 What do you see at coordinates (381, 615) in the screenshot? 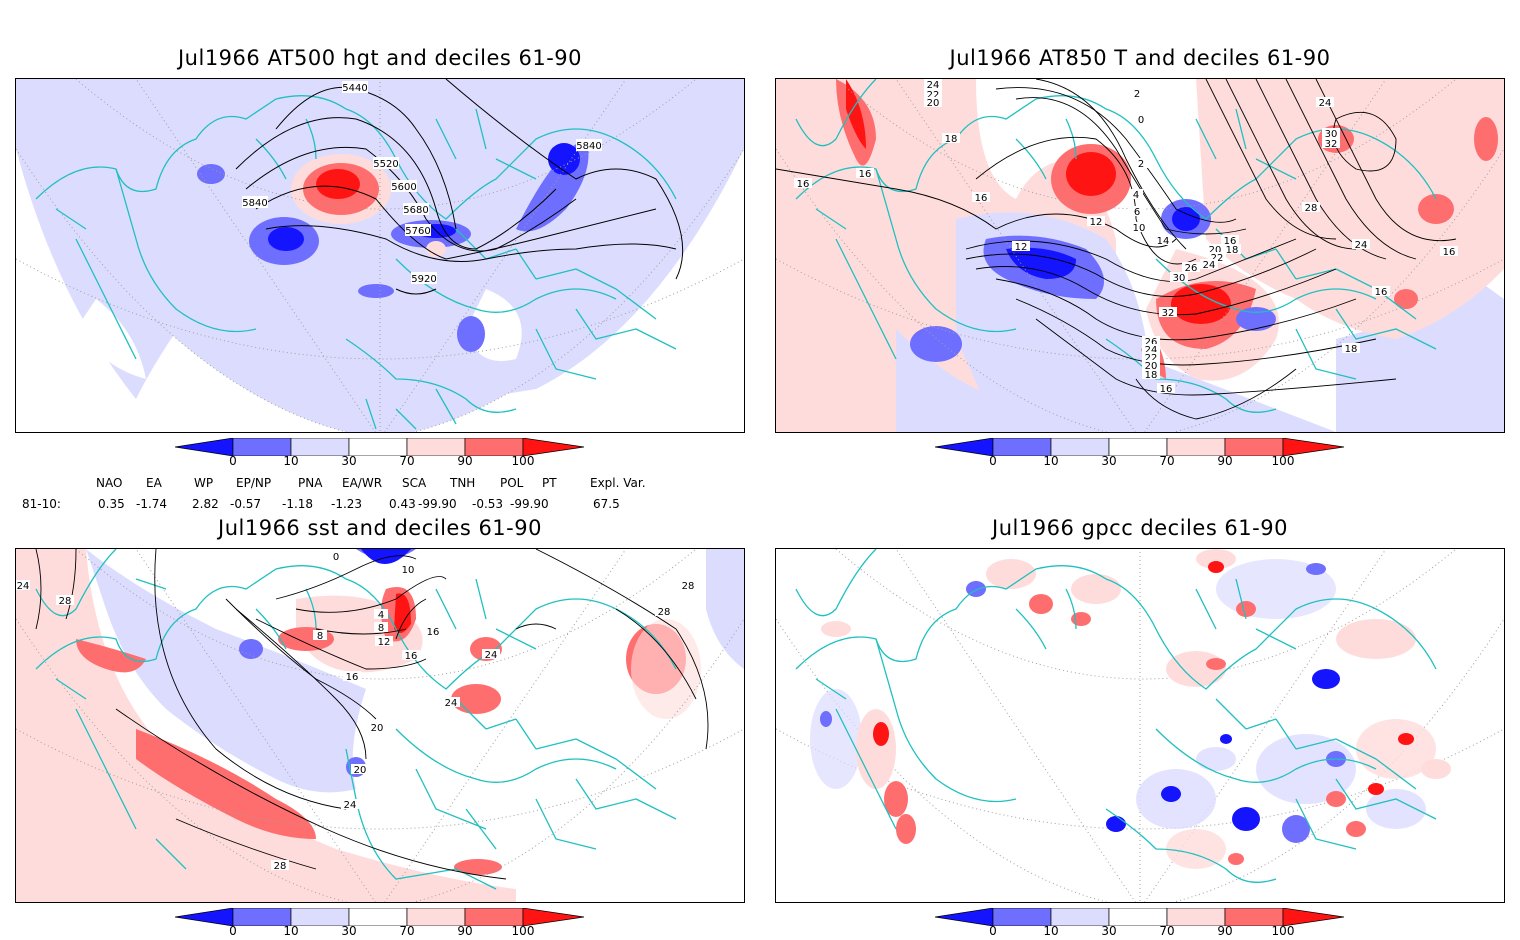
I see `sst-contour-label: 4` at bounding box center [381, 615].